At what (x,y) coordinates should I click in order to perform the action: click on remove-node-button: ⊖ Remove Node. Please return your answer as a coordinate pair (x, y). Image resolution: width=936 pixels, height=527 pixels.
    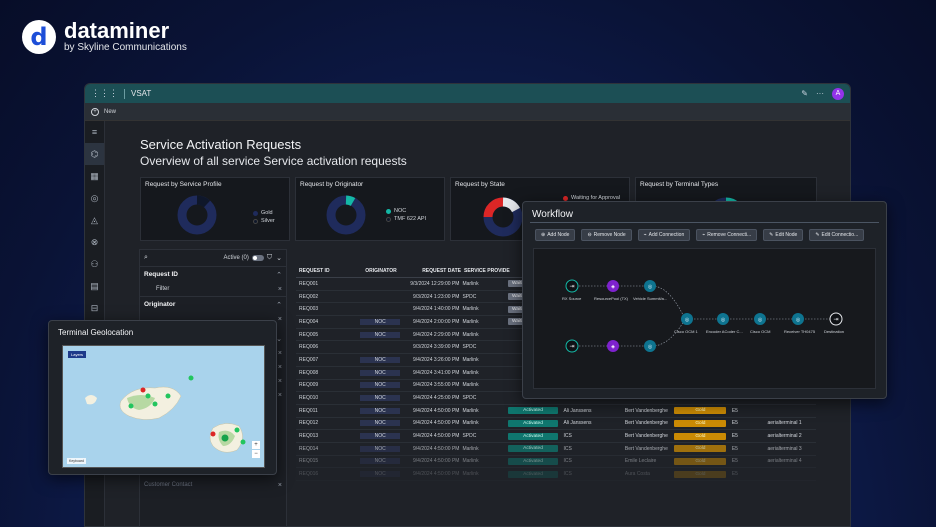
    Looking at the image, I should click on (606, 235).